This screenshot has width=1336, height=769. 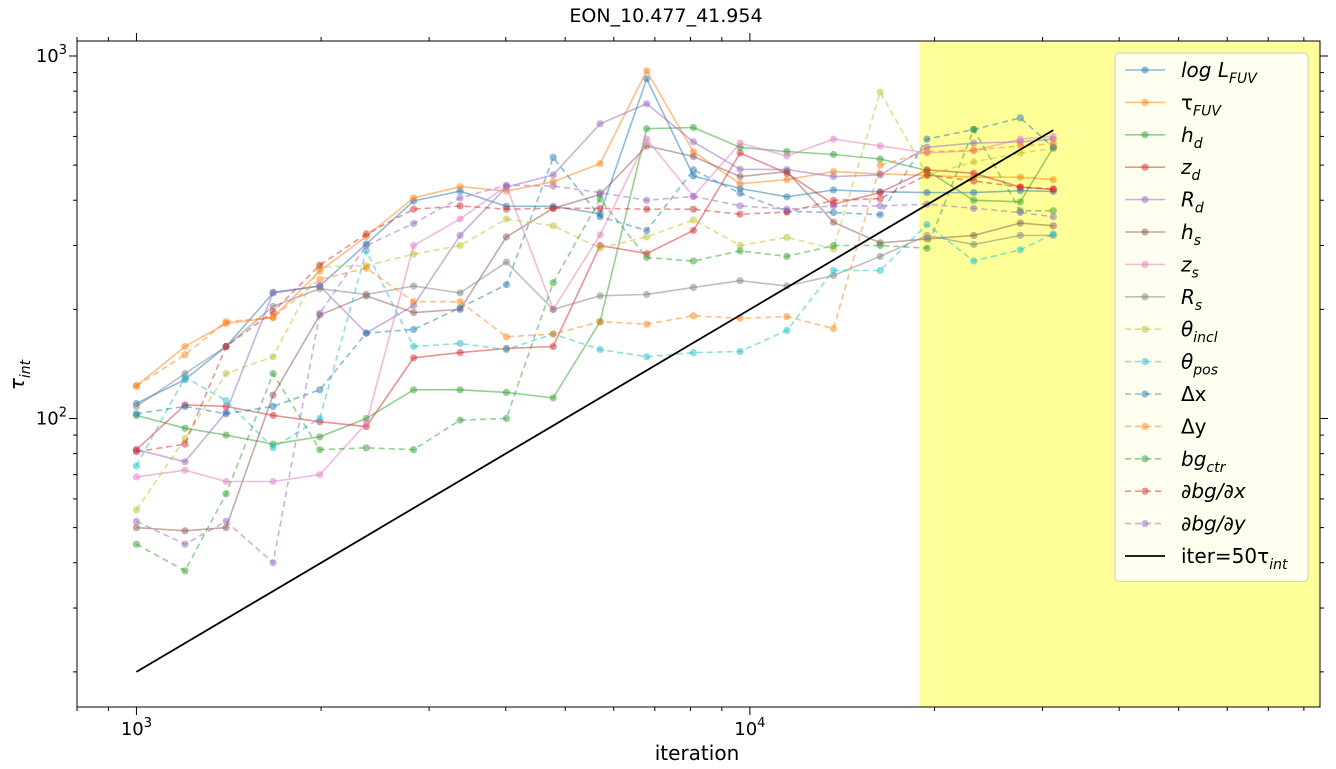 I want to click on legend-item: τFUV, so click(x=1173, y=104).